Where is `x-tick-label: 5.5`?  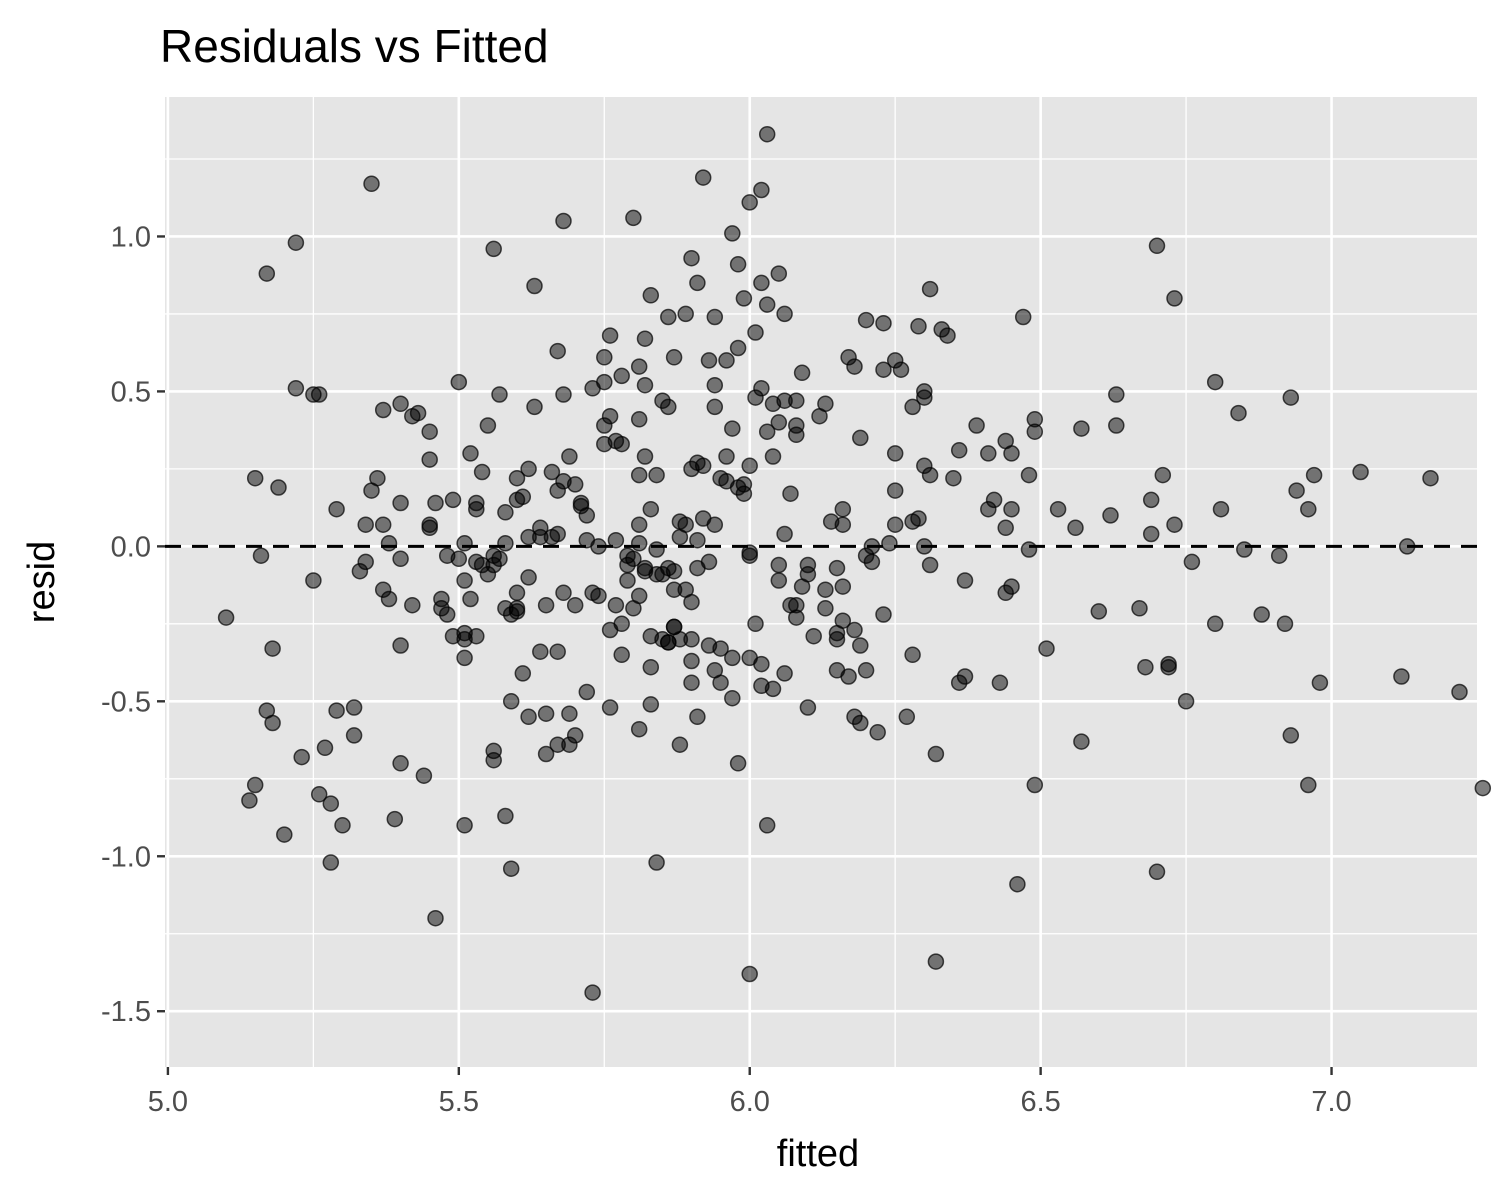
x-tick-label: 5.5 is located at coordinates (459, 1102).